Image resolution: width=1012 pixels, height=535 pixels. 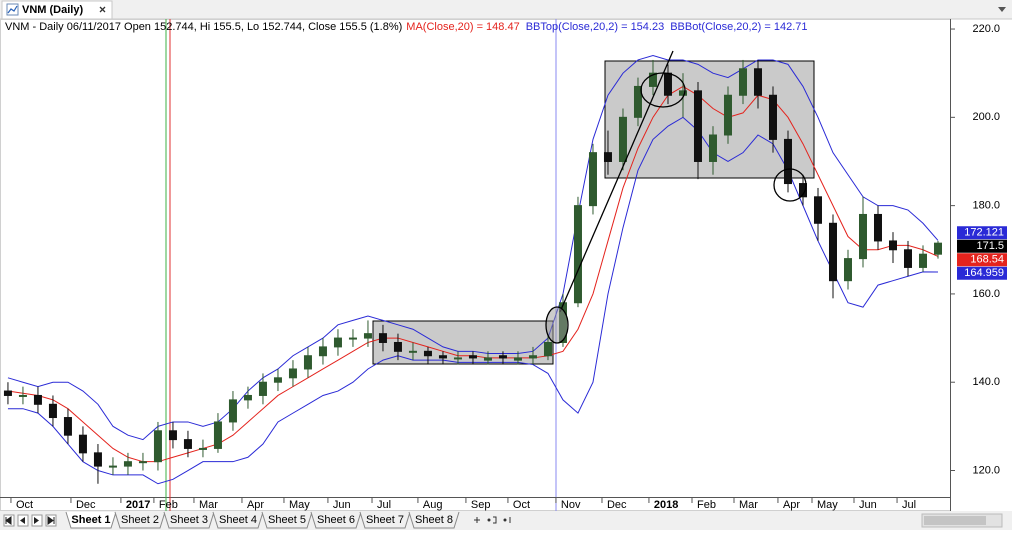 I want to click on value-tag-label: 164.959, so click(x=984, y=273).